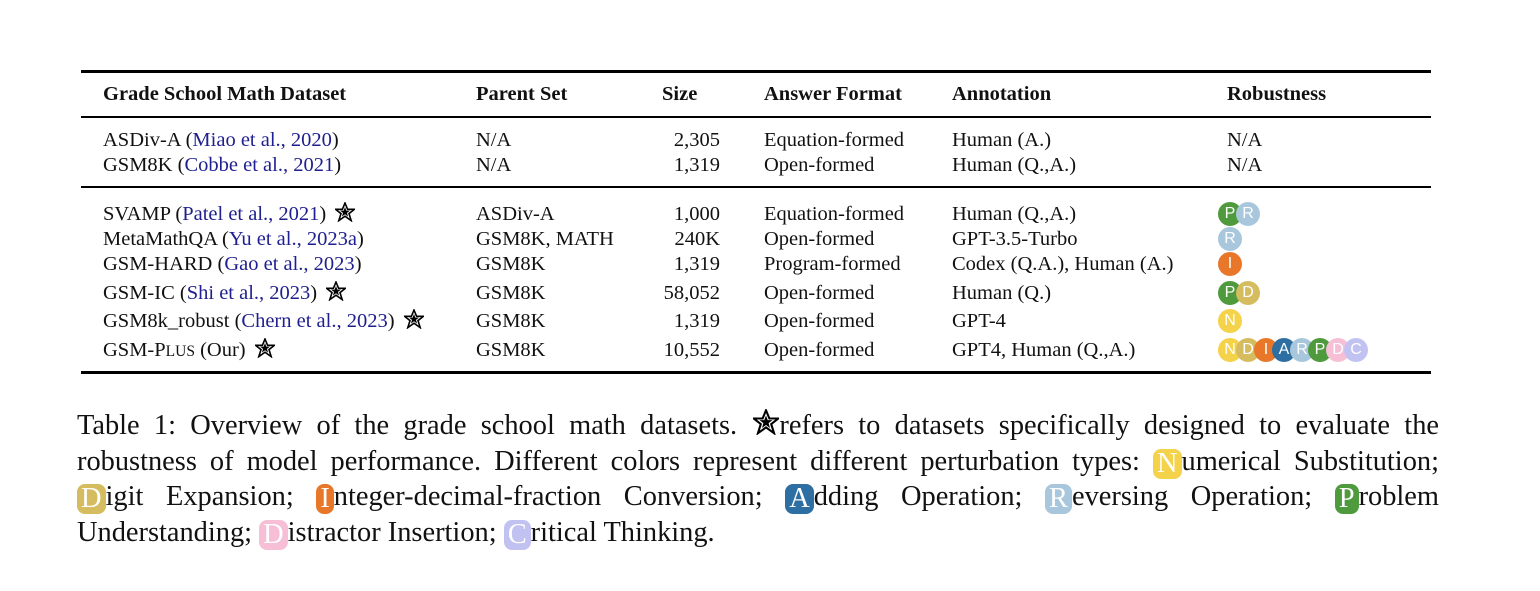 The width and height of the screenshot is (1540, 591). I want to click on legend-r-icon: R, so click(1058, 499).